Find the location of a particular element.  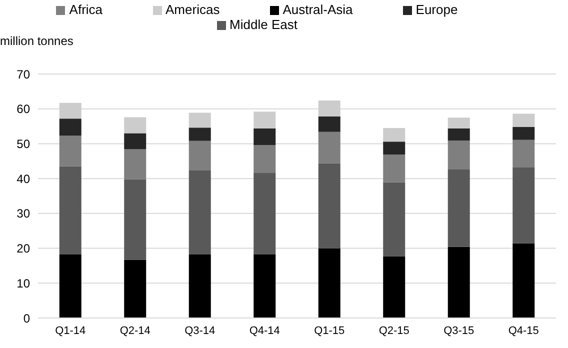

legend-label: Austral-Asia is located at coordinates (317, 9).